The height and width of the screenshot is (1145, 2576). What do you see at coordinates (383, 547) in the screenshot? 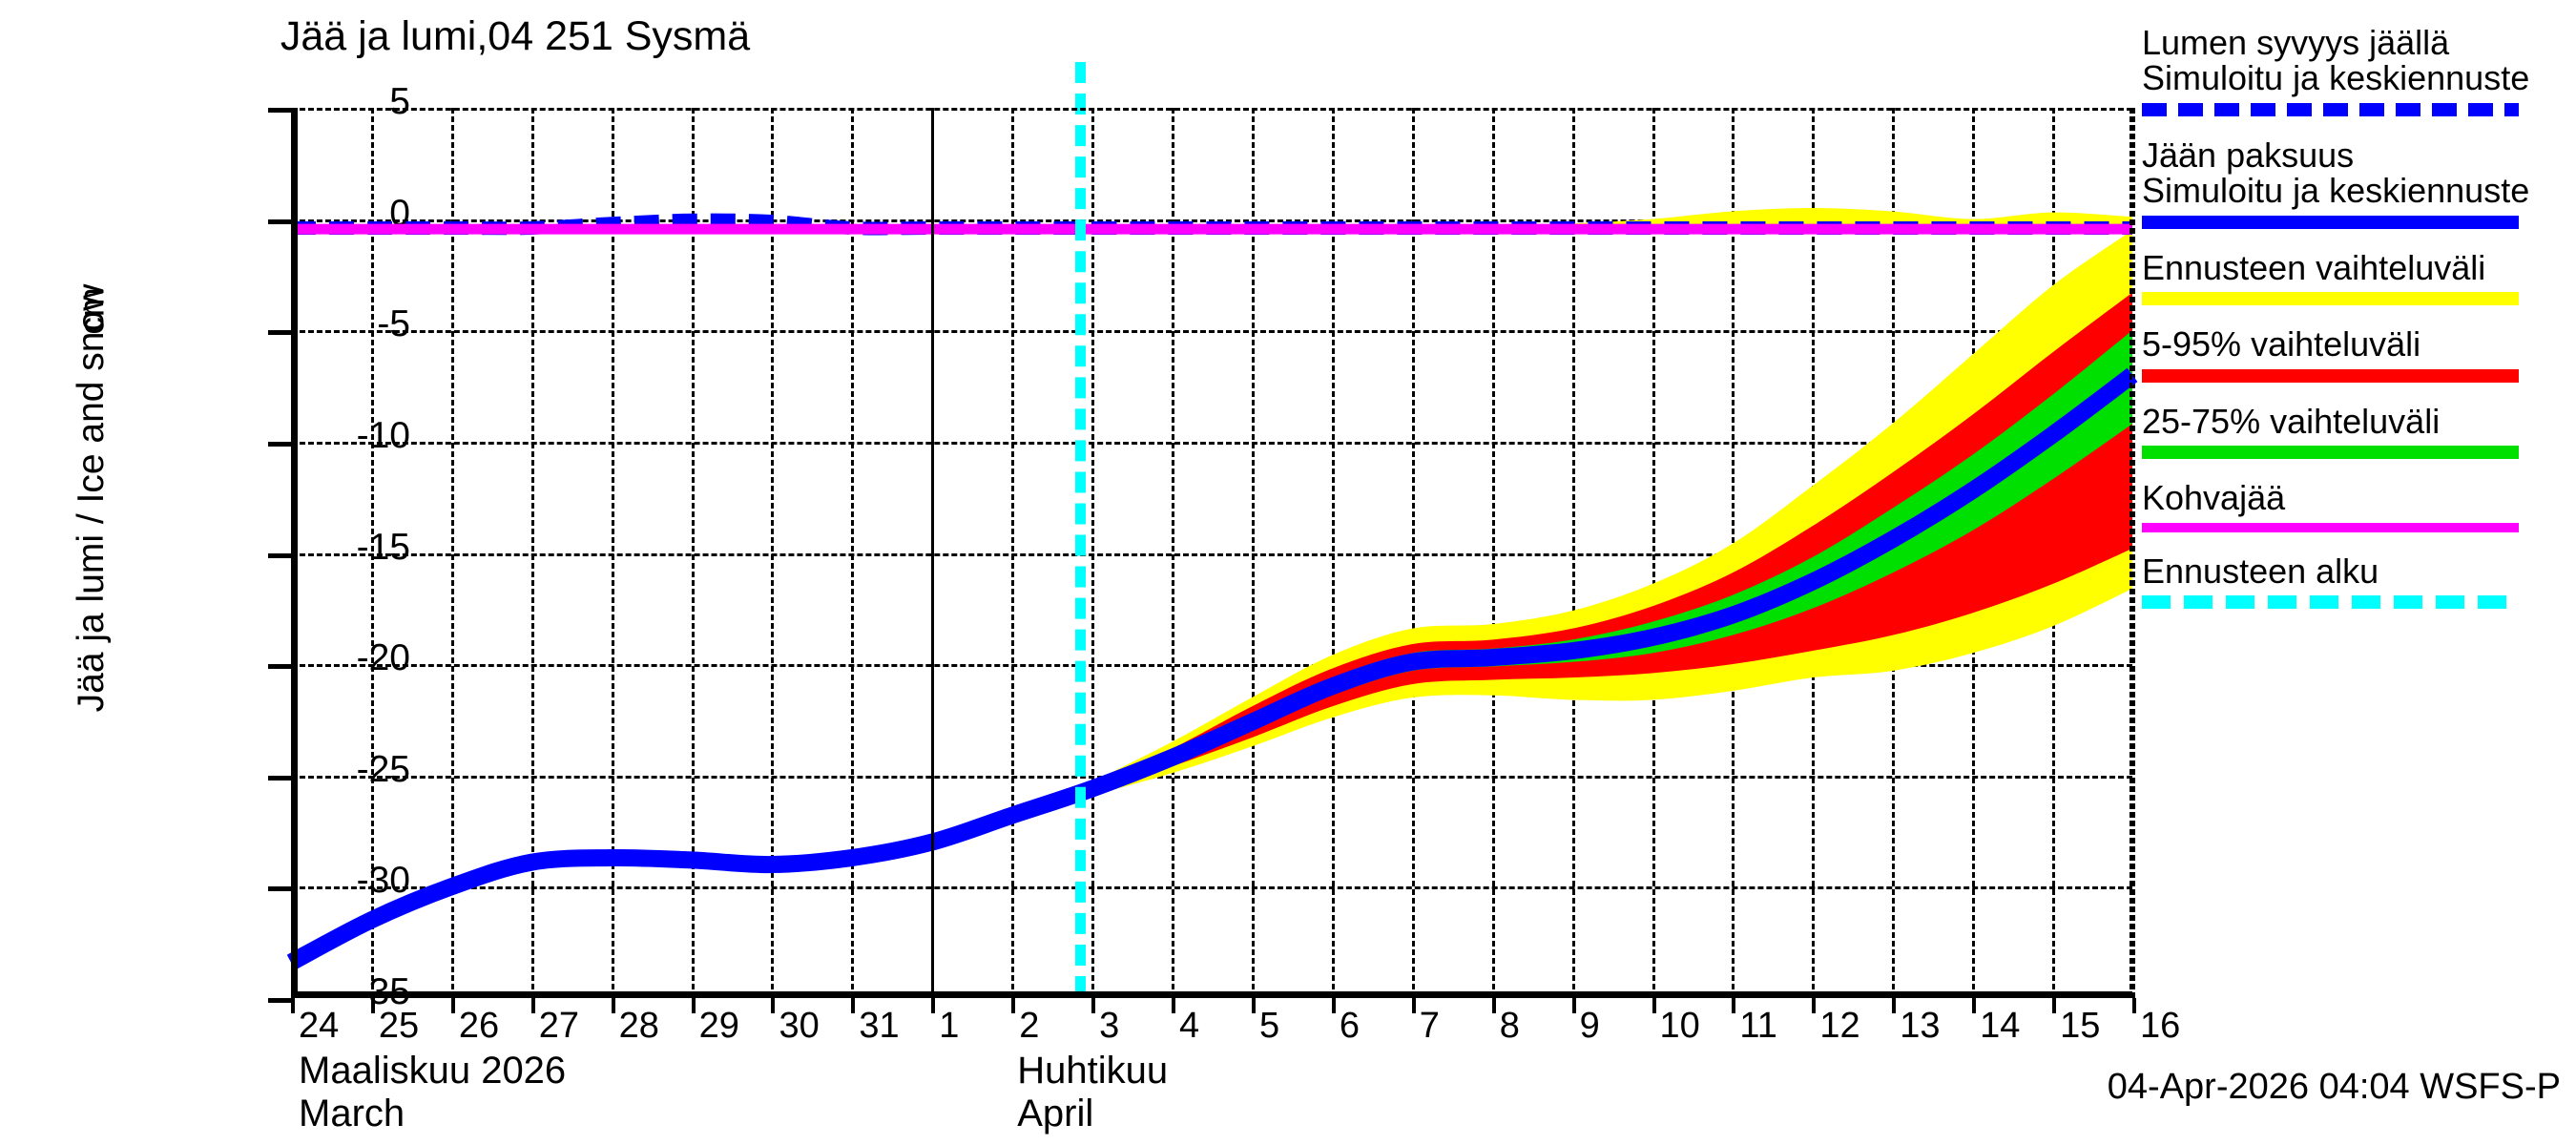
I see `y-tick-label: -15` at bounding box center [383, 547].